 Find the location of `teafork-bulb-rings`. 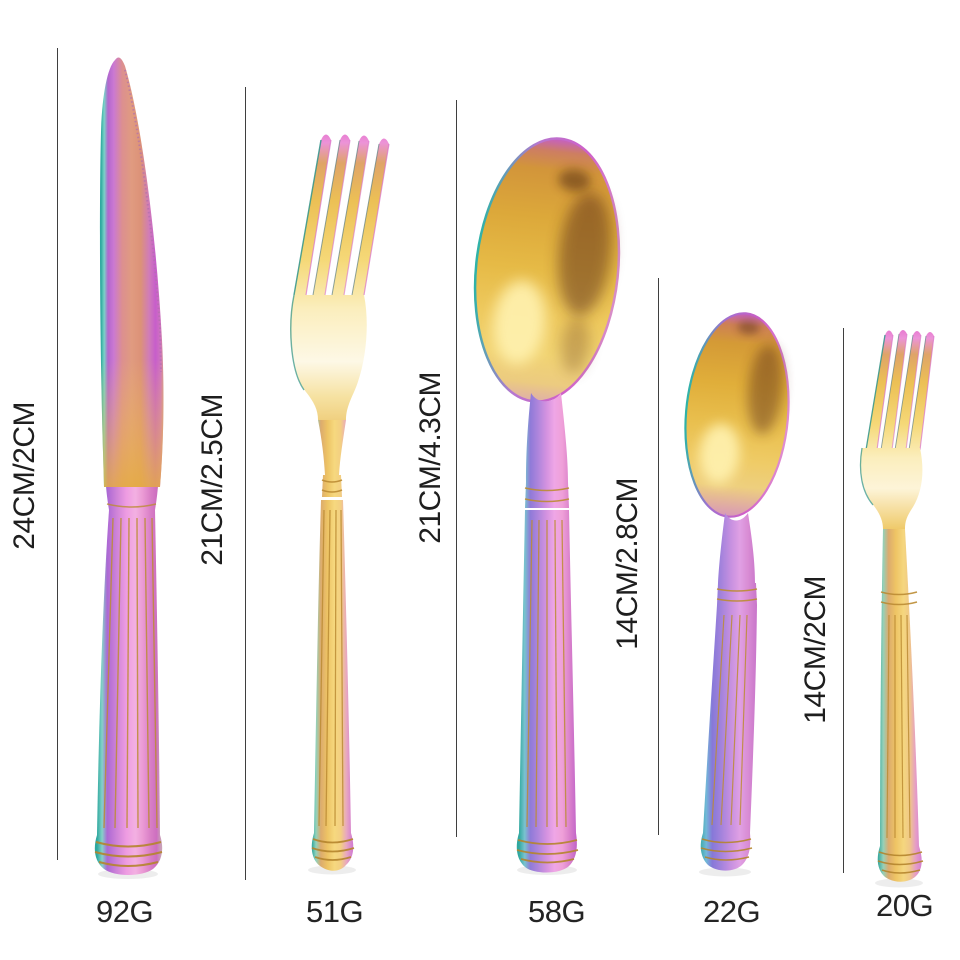

teafork-bulb-rings is located at coordinates (900, 862).